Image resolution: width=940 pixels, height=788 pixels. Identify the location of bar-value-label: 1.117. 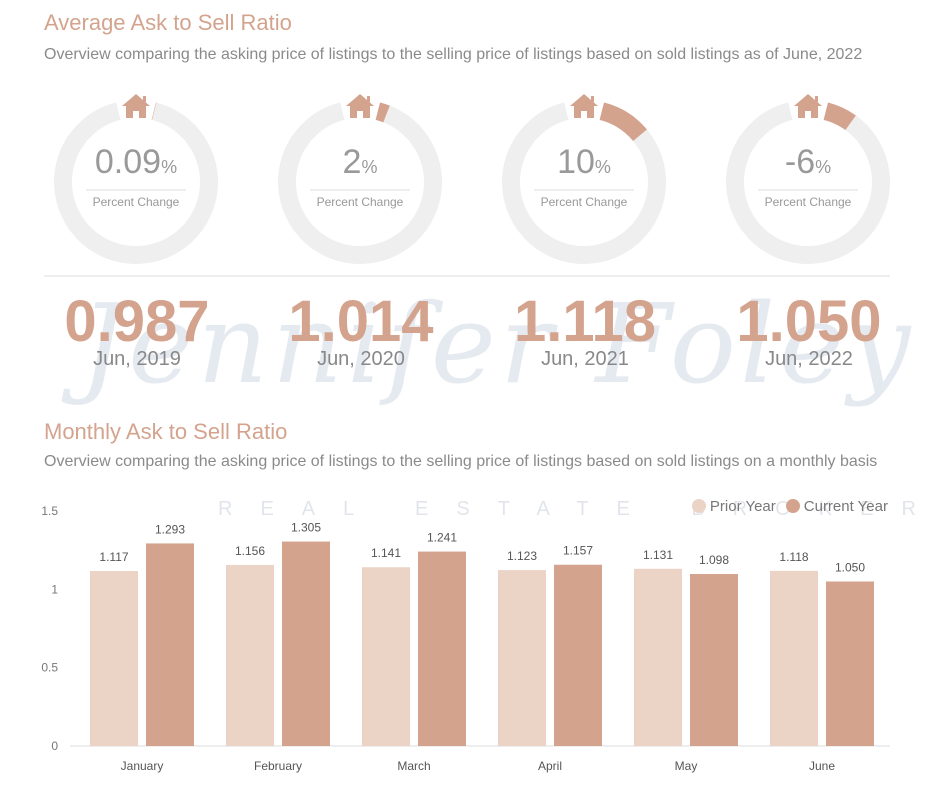
(113, 557).